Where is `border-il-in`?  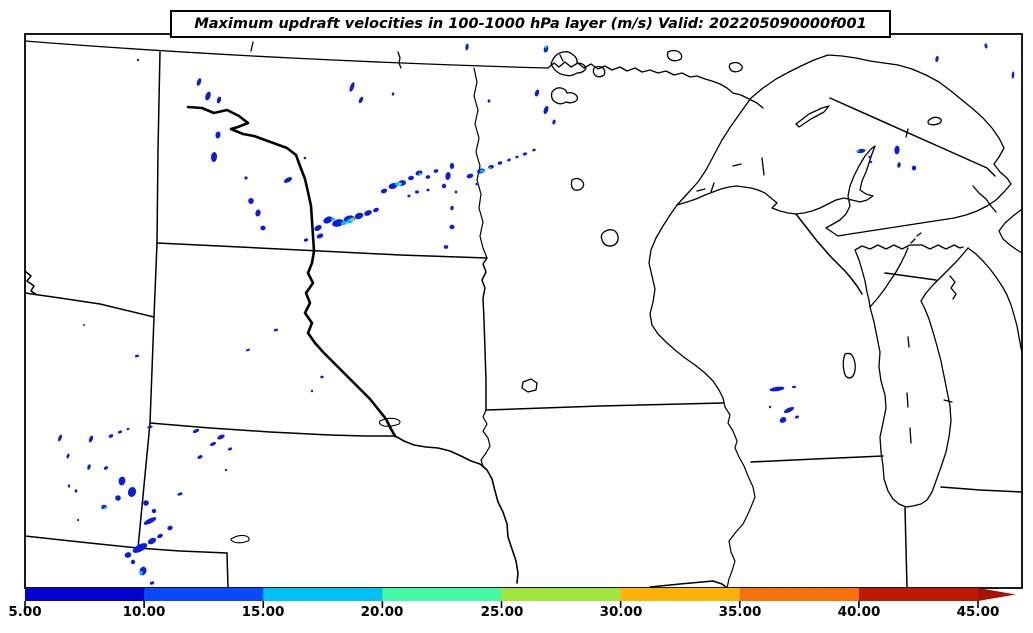 border-il-in is located at coordinates (906, 548).